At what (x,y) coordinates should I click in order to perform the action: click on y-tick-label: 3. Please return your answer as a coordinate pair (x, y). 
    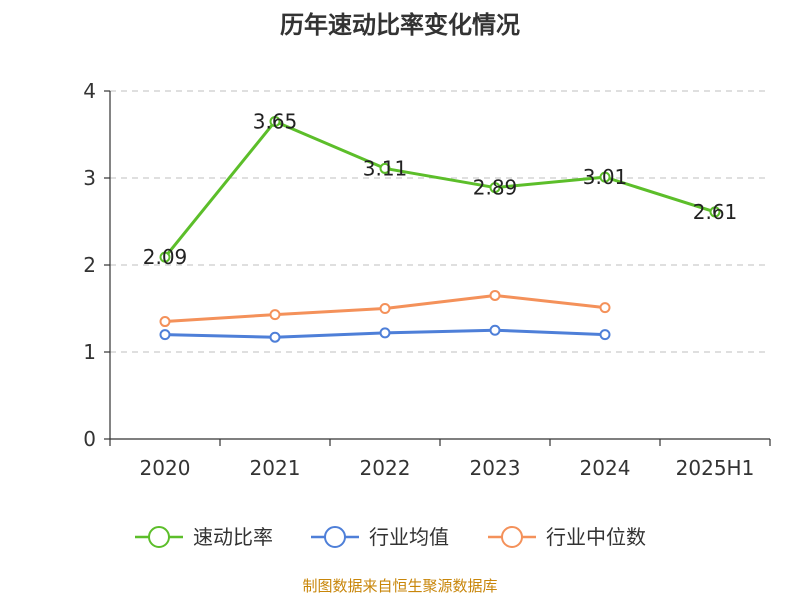
    Looking at the image, I should click on (89, 178).